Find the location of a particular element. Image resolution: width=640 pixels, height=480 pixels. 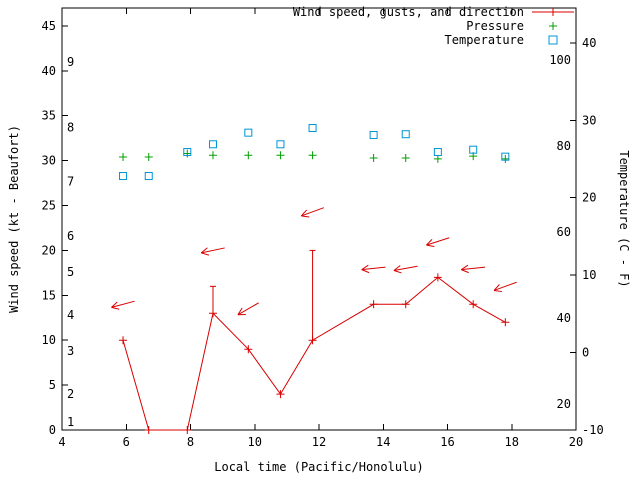

legend-item-temperature: Temperature is located at coordinates (434, 40).